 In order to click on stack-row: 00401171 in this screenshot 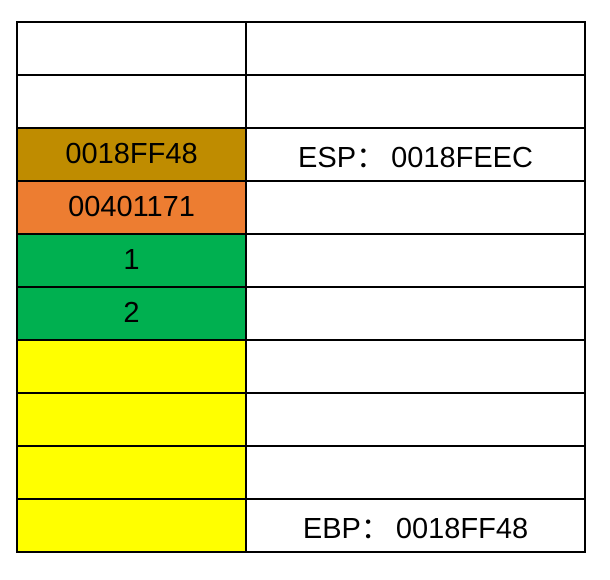, I will do `click(301, 207)`.